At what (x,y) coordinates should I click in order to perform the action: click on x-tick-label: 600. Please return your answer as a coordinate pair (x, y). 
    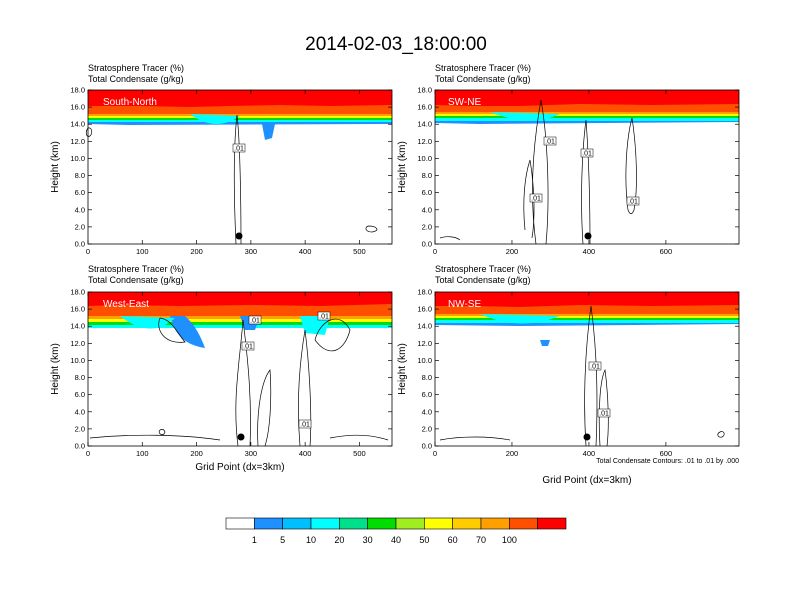
    Looking at the image, I should click on (666, 251).